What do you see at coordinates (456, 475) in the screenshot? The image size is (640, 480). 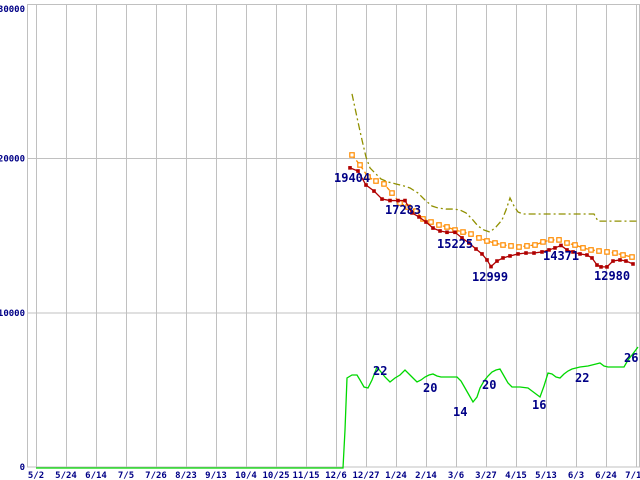 I see `x-axis-tick-label: 3/6` at bounding box center [456, 475].